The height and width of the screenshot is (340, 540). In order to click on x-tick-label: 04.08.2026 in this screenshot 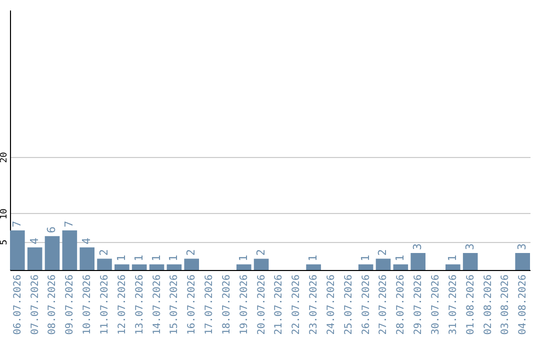, I will do `click(523, 304)`.